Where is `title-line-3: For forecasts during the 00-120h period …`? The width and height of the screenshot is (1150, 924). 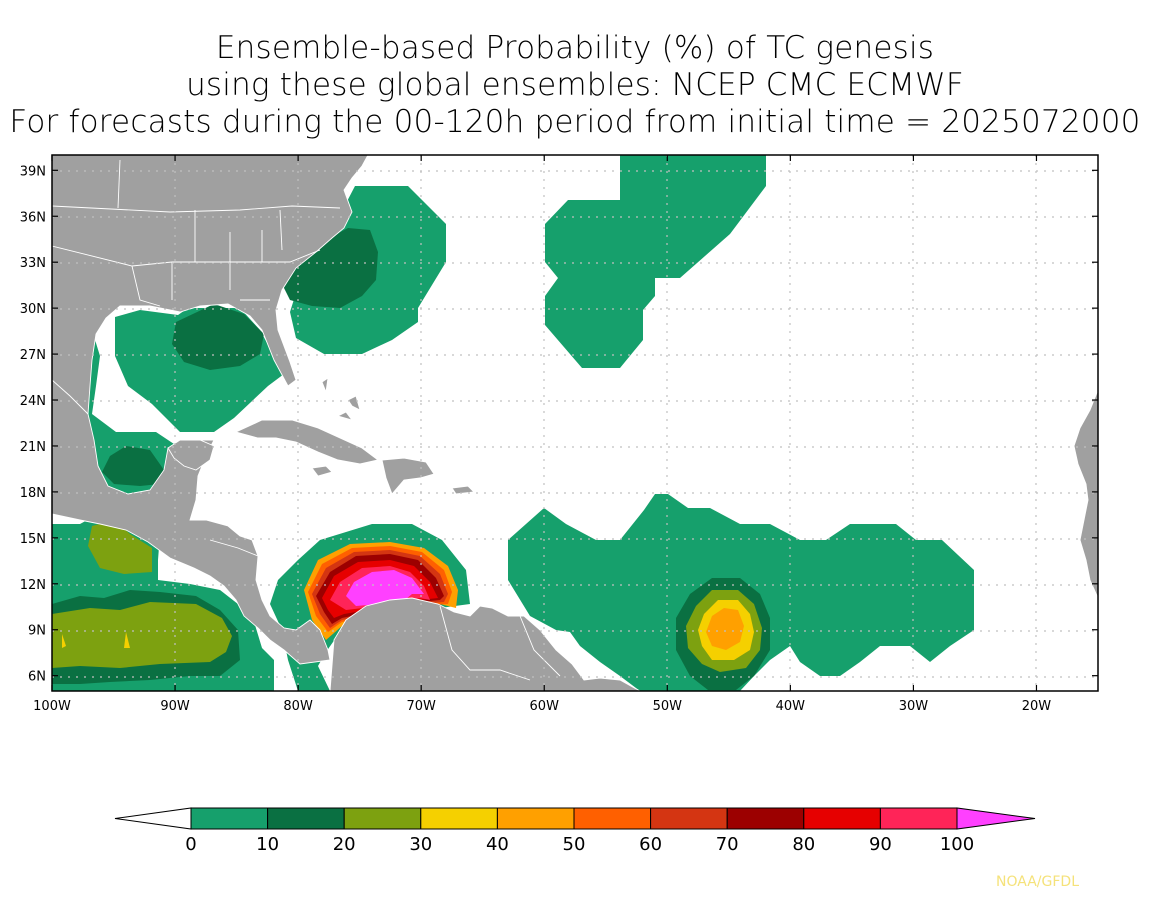 title-line-3: For forecasts during the 00-120h period … is located at coordinates (575, 122).